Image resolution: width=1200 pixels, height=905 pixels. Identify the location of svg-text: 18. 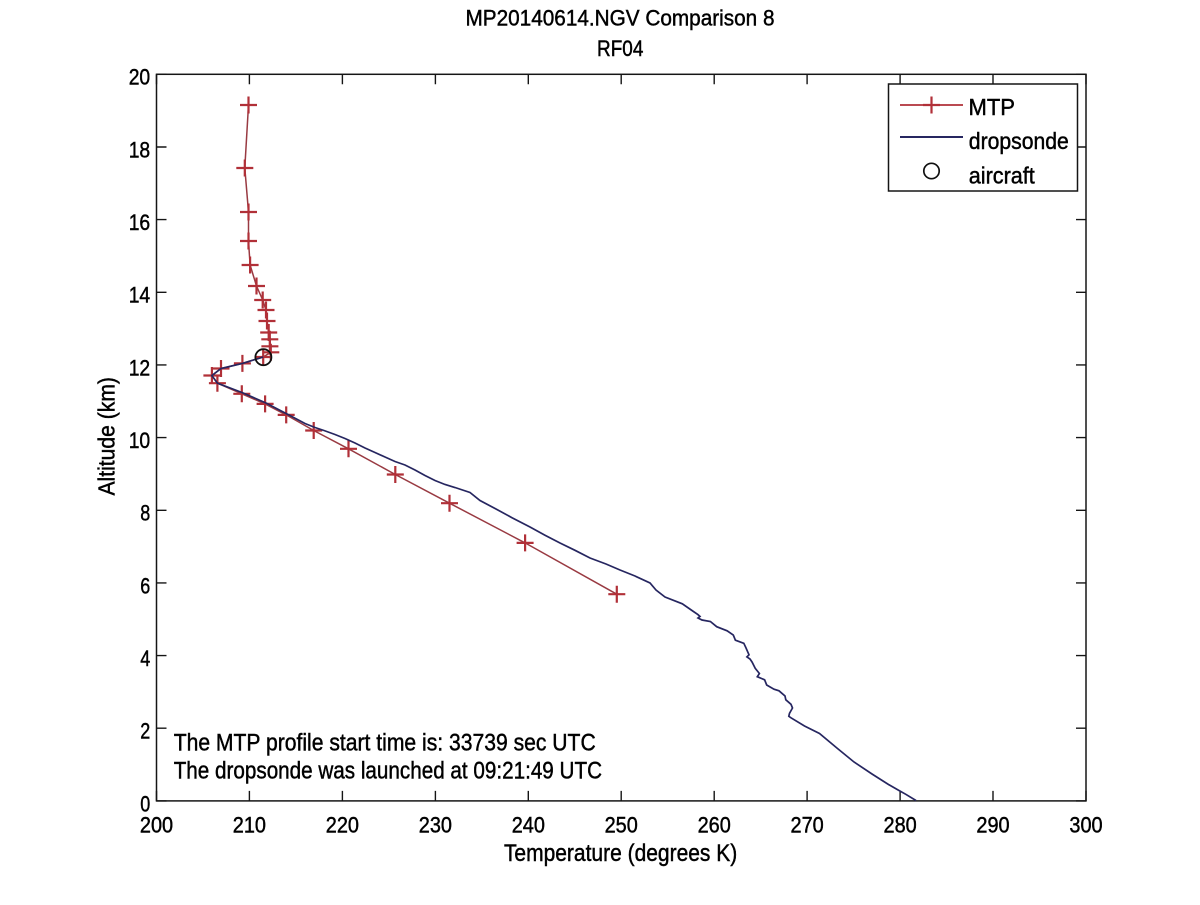
(140, 149).